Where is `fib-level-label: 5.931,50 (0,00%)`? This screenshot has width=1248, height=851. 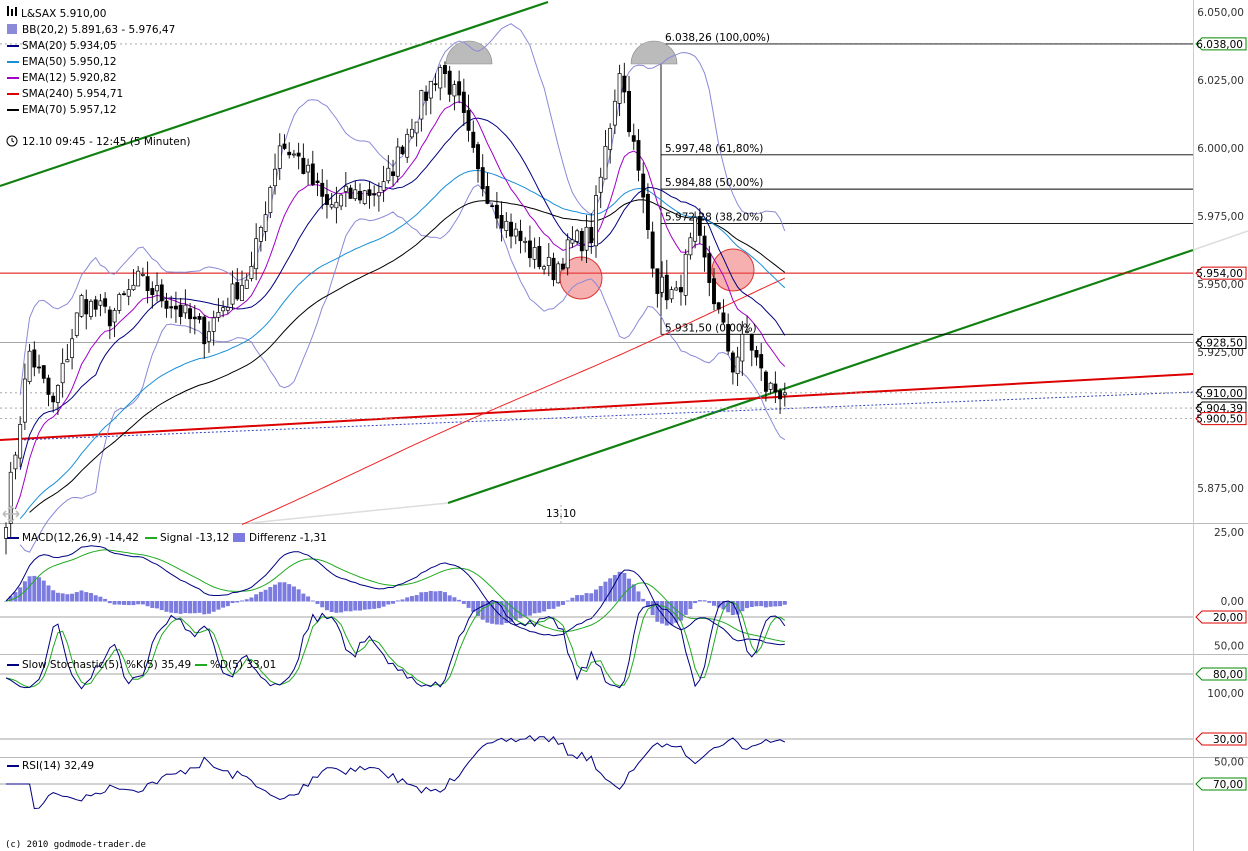
fib-level-label: 5.931,50 (0,00%) is located at coordinates (711, 328).